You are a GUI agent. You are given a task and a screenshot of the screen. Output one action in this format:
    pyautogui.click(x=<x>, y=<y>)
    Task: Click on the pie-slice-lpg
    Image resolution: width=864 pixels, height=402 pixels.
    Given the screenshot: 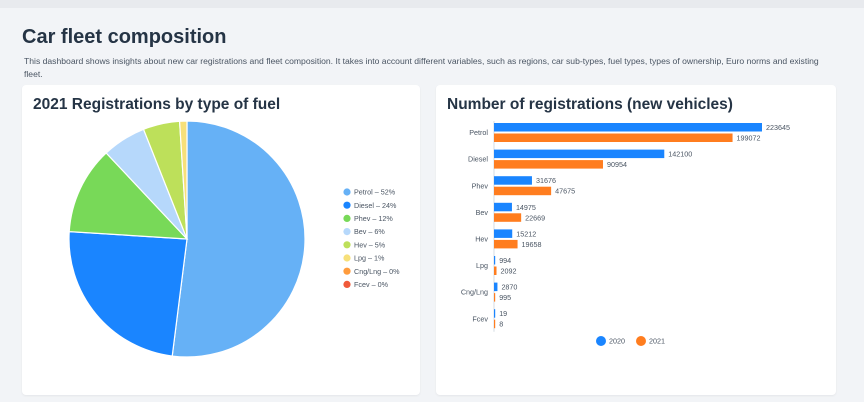 What is the action you would take?
    pyautogui.click(x=183, y=180)
    